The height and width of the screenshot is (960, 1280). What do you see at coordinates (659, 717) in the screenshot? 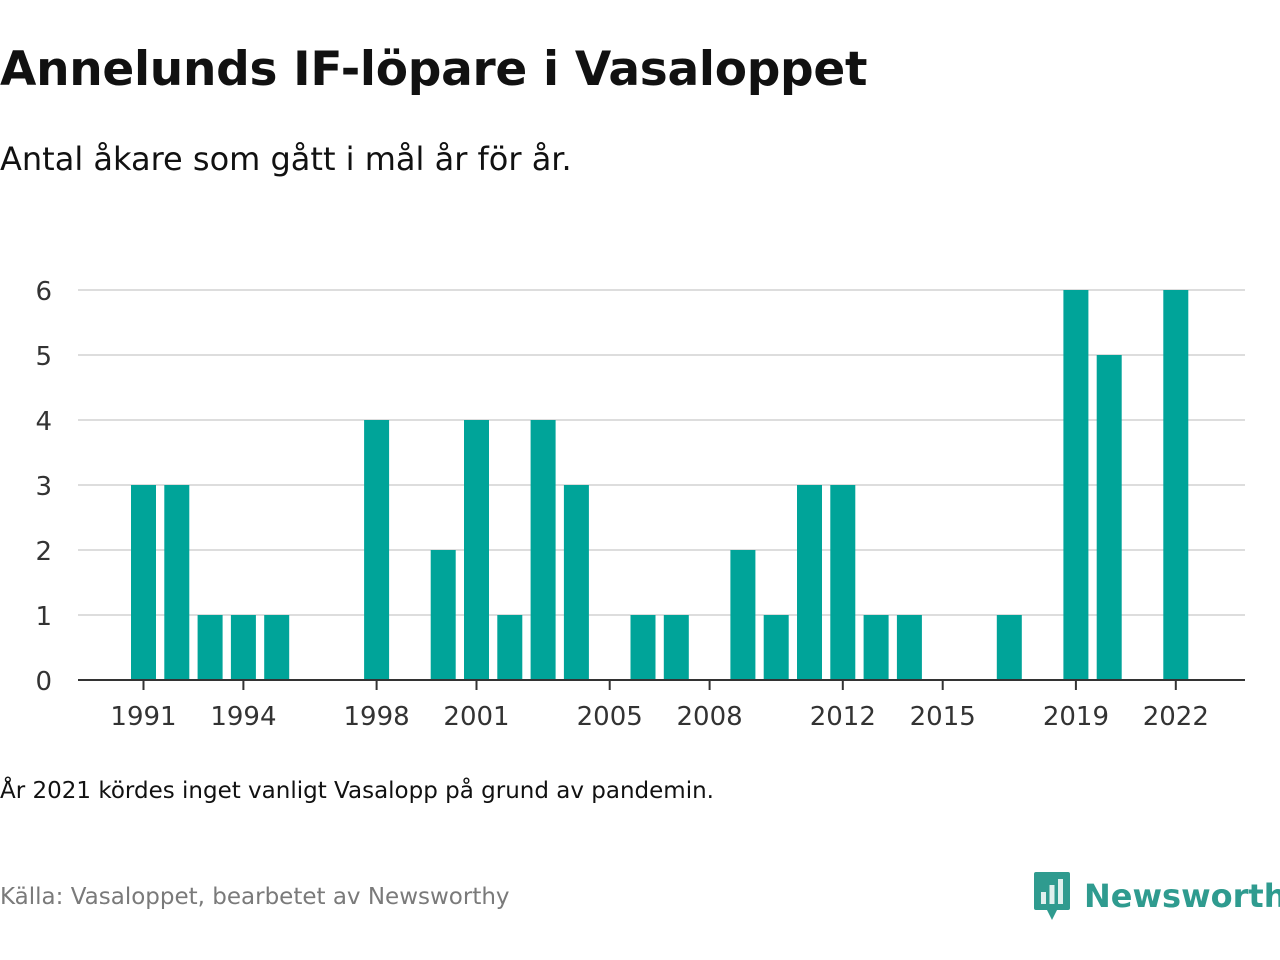
I see `x-axis-labels: 1991 1994 1998 2001 2005 2008 2012 2015 2019 2022` at bounding box center [659, 717].